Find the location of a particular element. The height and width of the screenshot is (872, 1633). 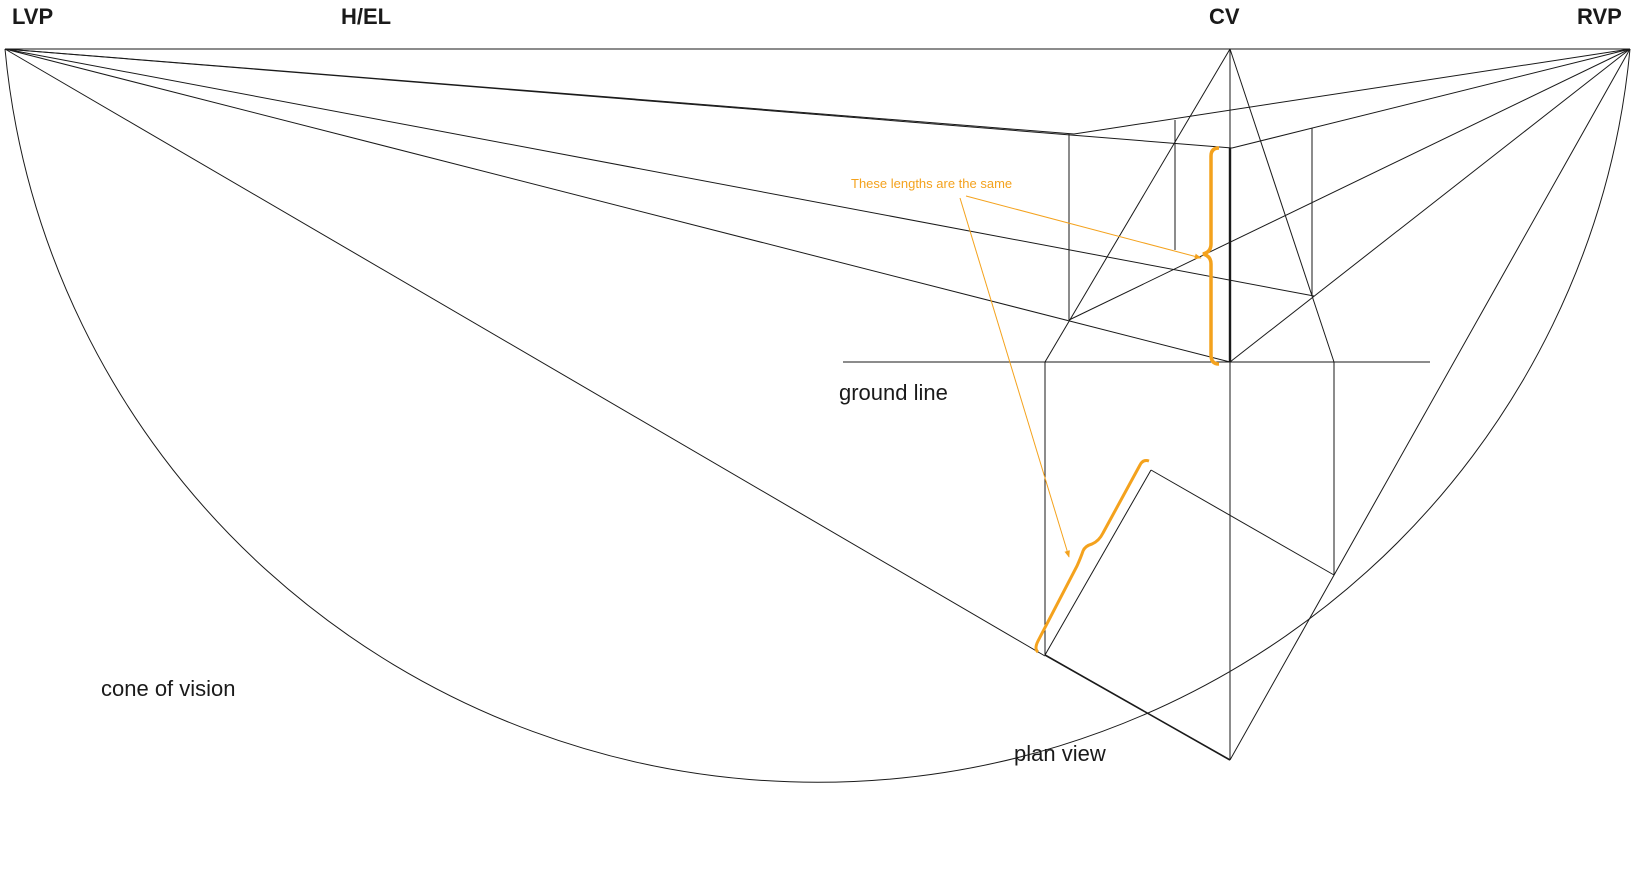

rvp-label: RVP is located at coordinates (1599, 16).